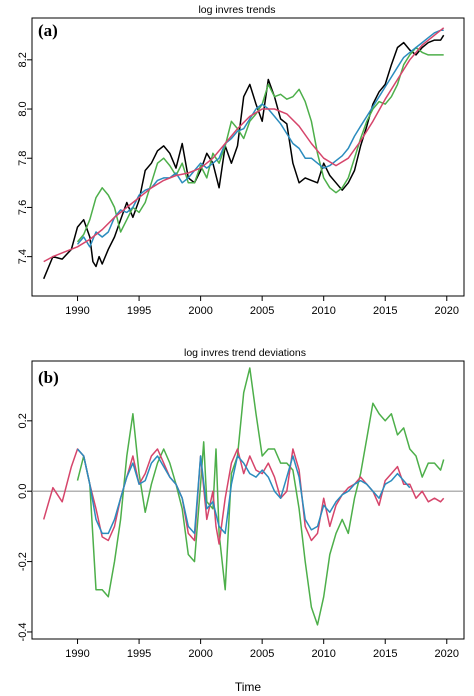 The width and height of the screenshot is (474, 696). What do you see at coordinates (245, 353) in the screenshot?
I see `panel-b-title: log invres trend deviations` at bounding box center [245, 353].